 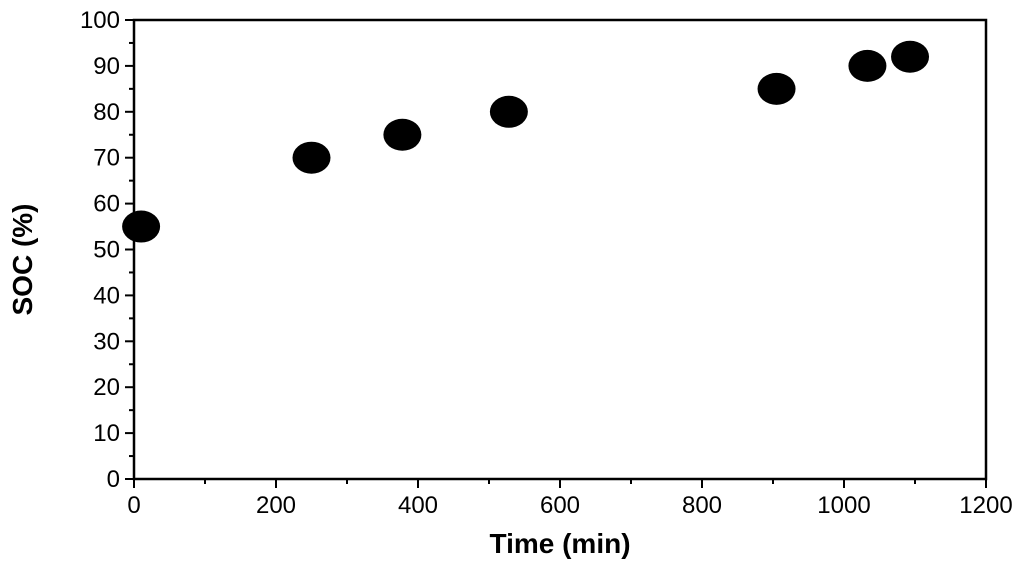 I want to click on x-tick-label: 800, so click(x=702, y=505).